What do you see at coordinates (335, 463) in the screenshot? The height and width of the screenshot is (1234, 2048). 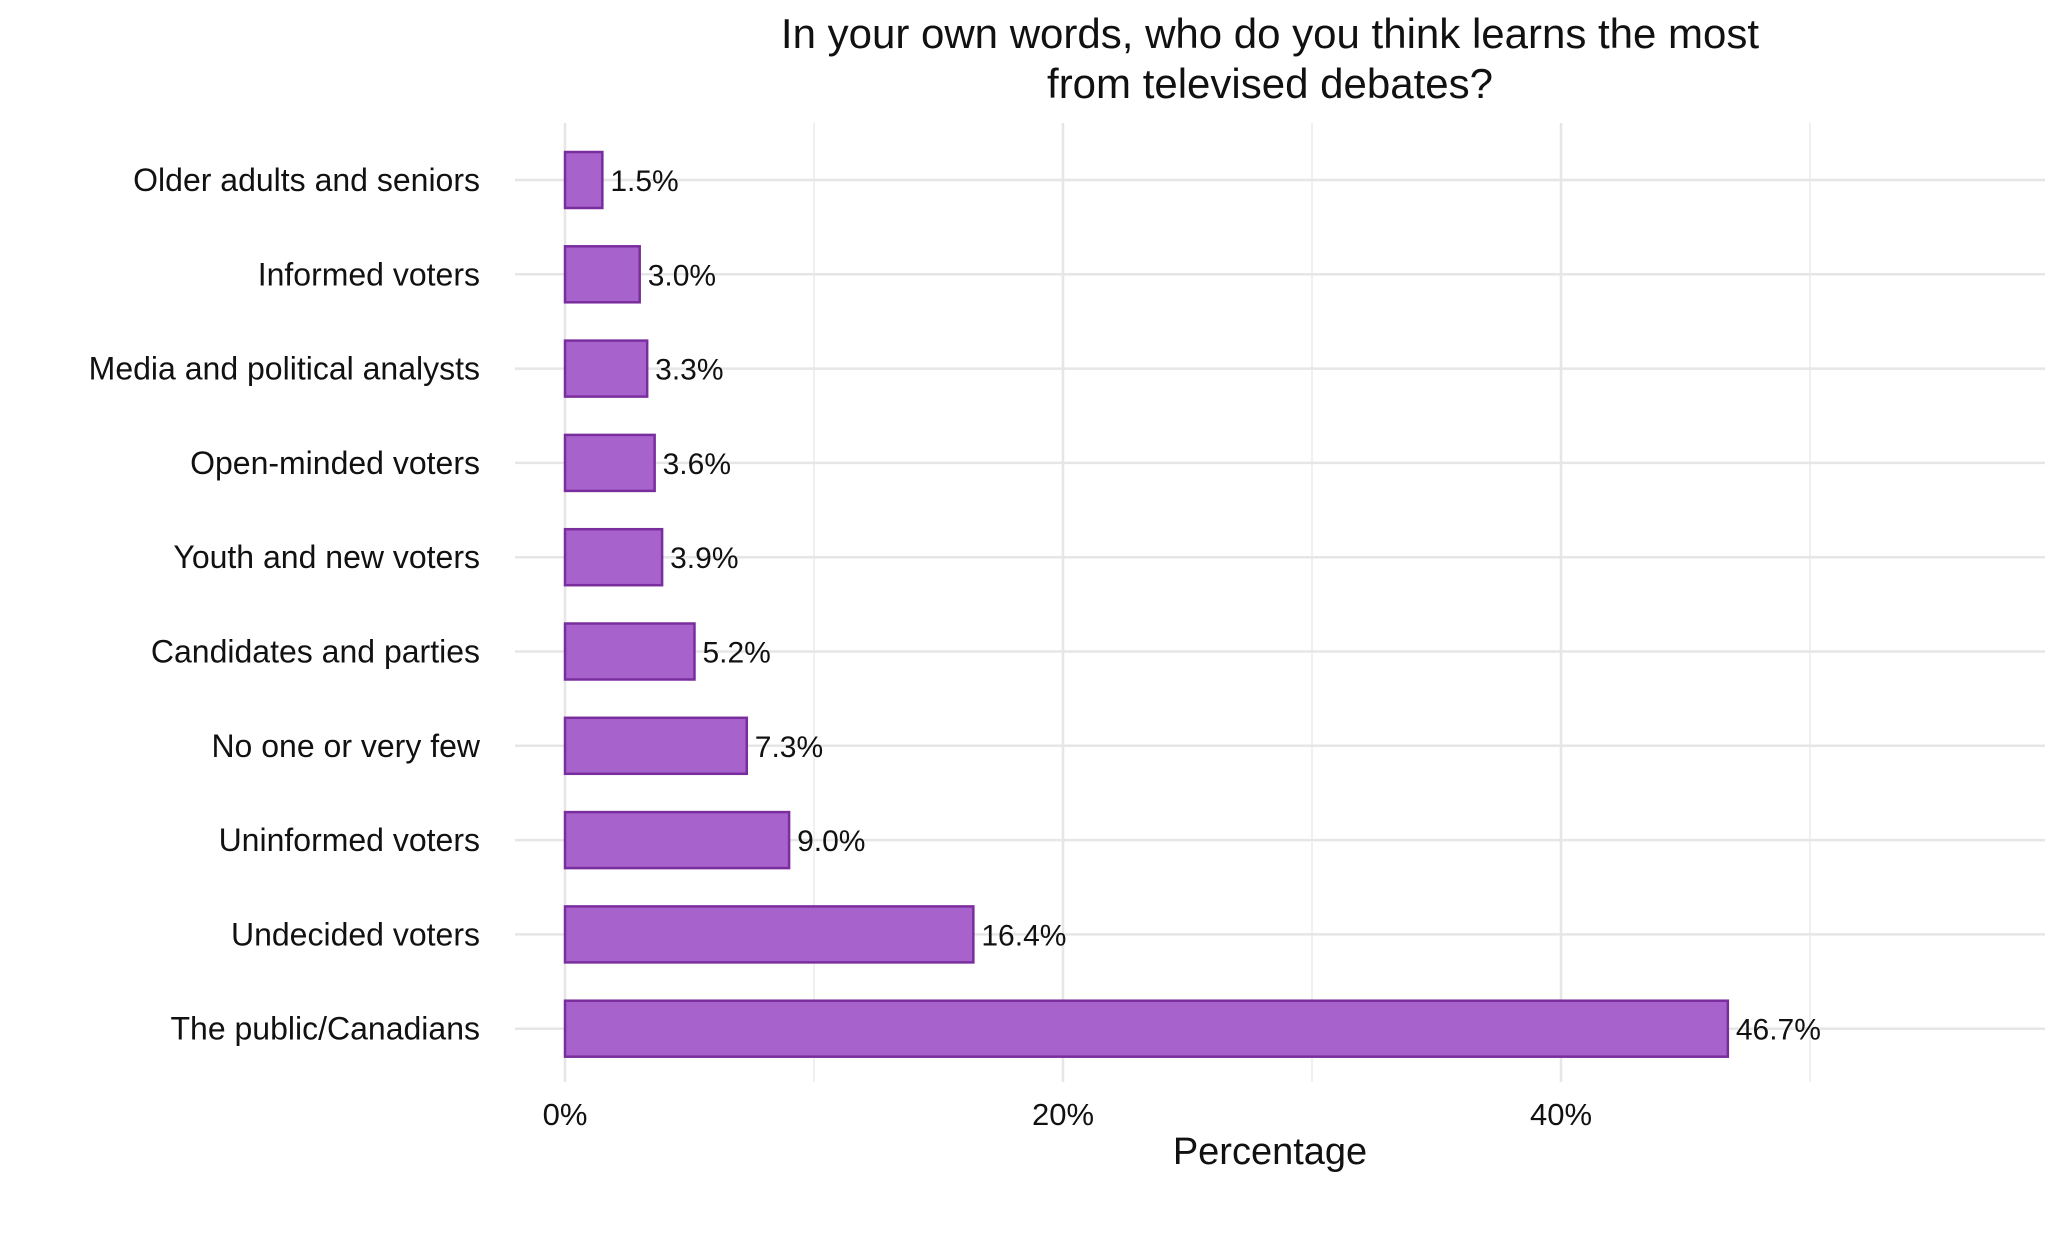 I see `category-label-3: Open-minded voters` at bounding box center [335, 463].